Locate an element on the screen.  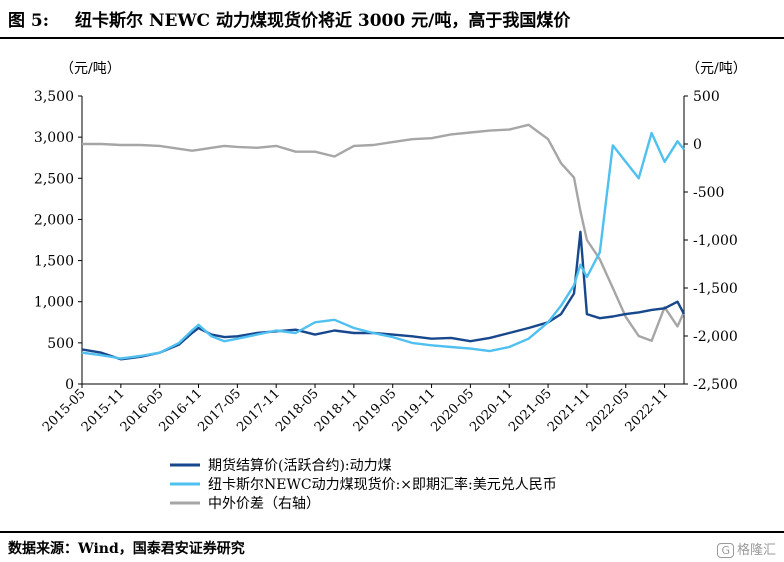
left-tick-label: 1,000 is located at coordinates (54, 303).